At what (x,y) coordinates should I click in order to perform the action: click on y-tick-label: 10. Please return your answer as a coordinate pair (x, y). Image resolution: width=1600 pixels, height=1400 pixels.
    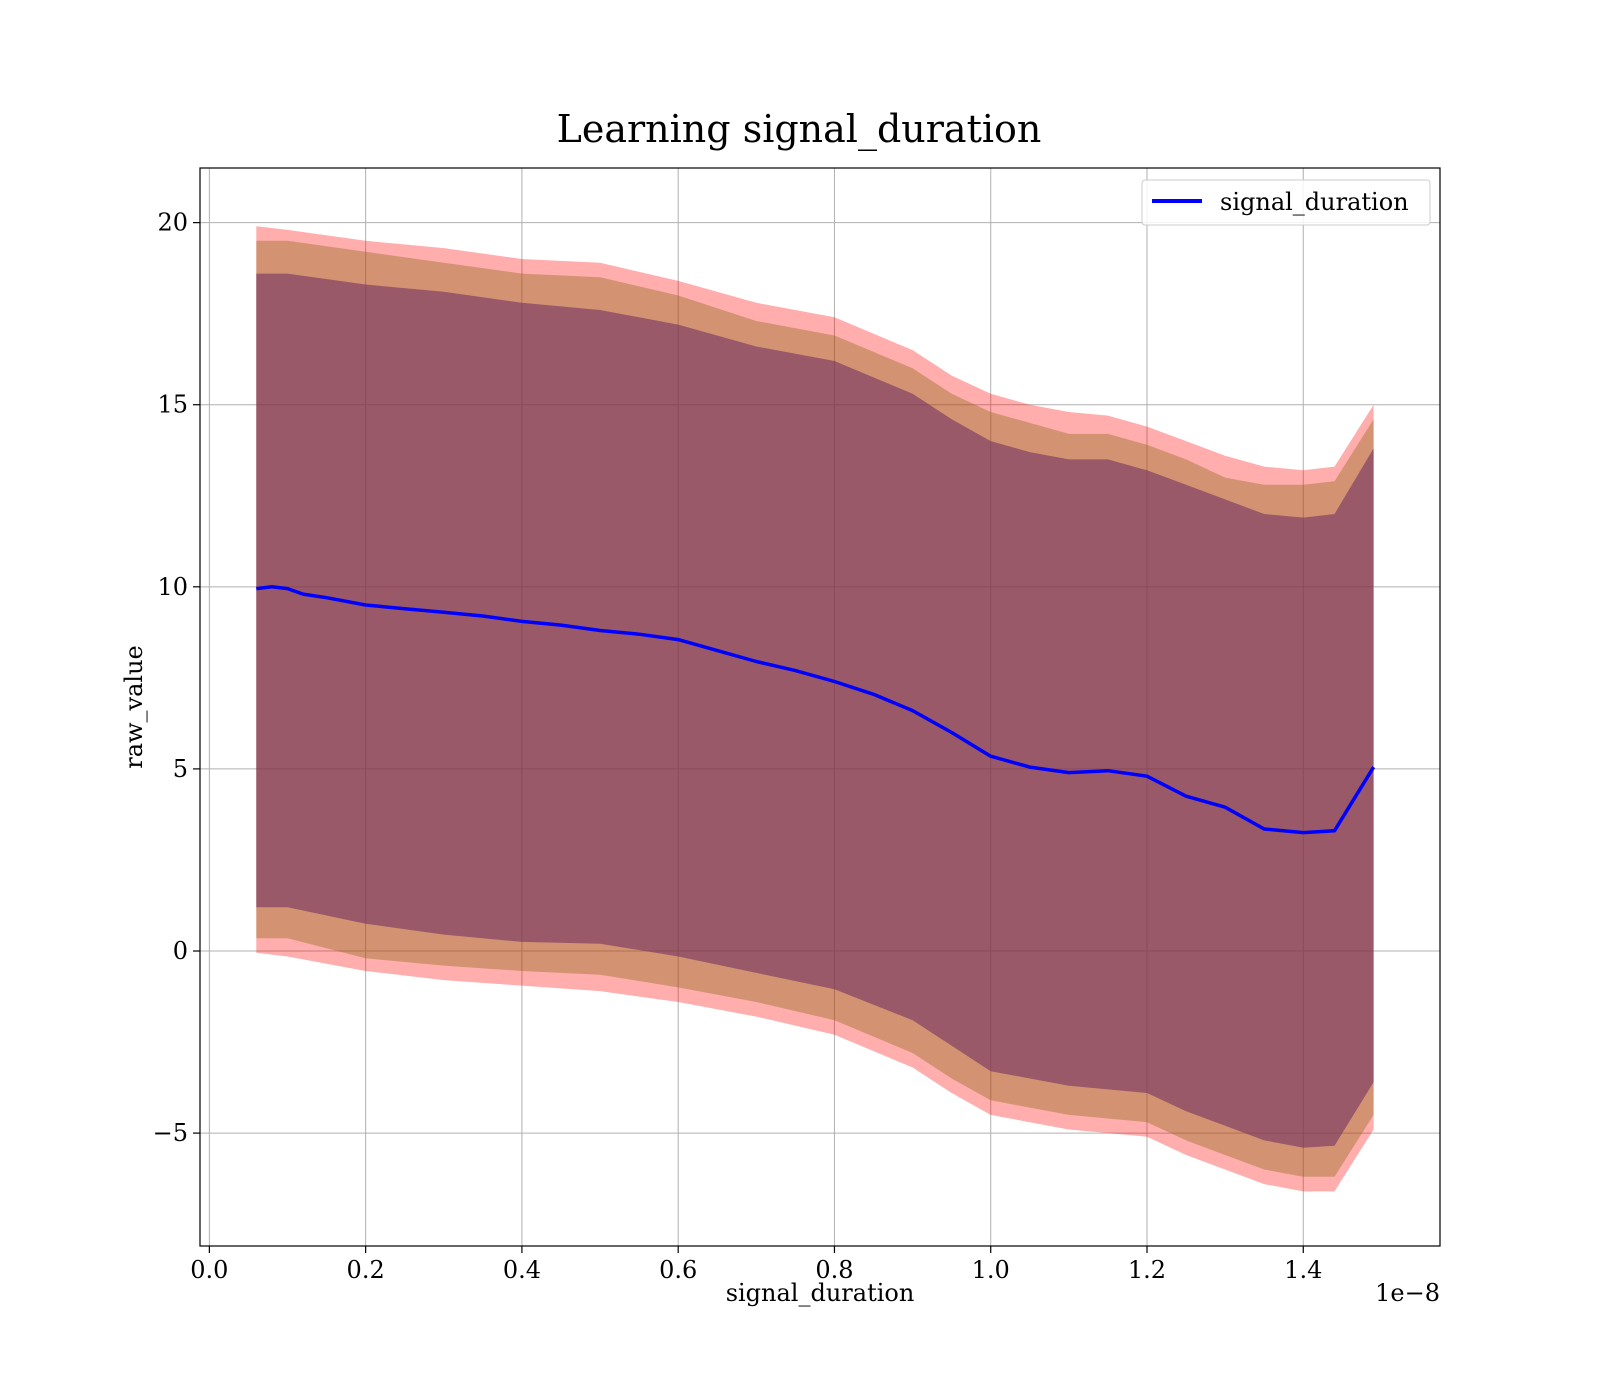
    Looking at the image, I should click on (172, 587).